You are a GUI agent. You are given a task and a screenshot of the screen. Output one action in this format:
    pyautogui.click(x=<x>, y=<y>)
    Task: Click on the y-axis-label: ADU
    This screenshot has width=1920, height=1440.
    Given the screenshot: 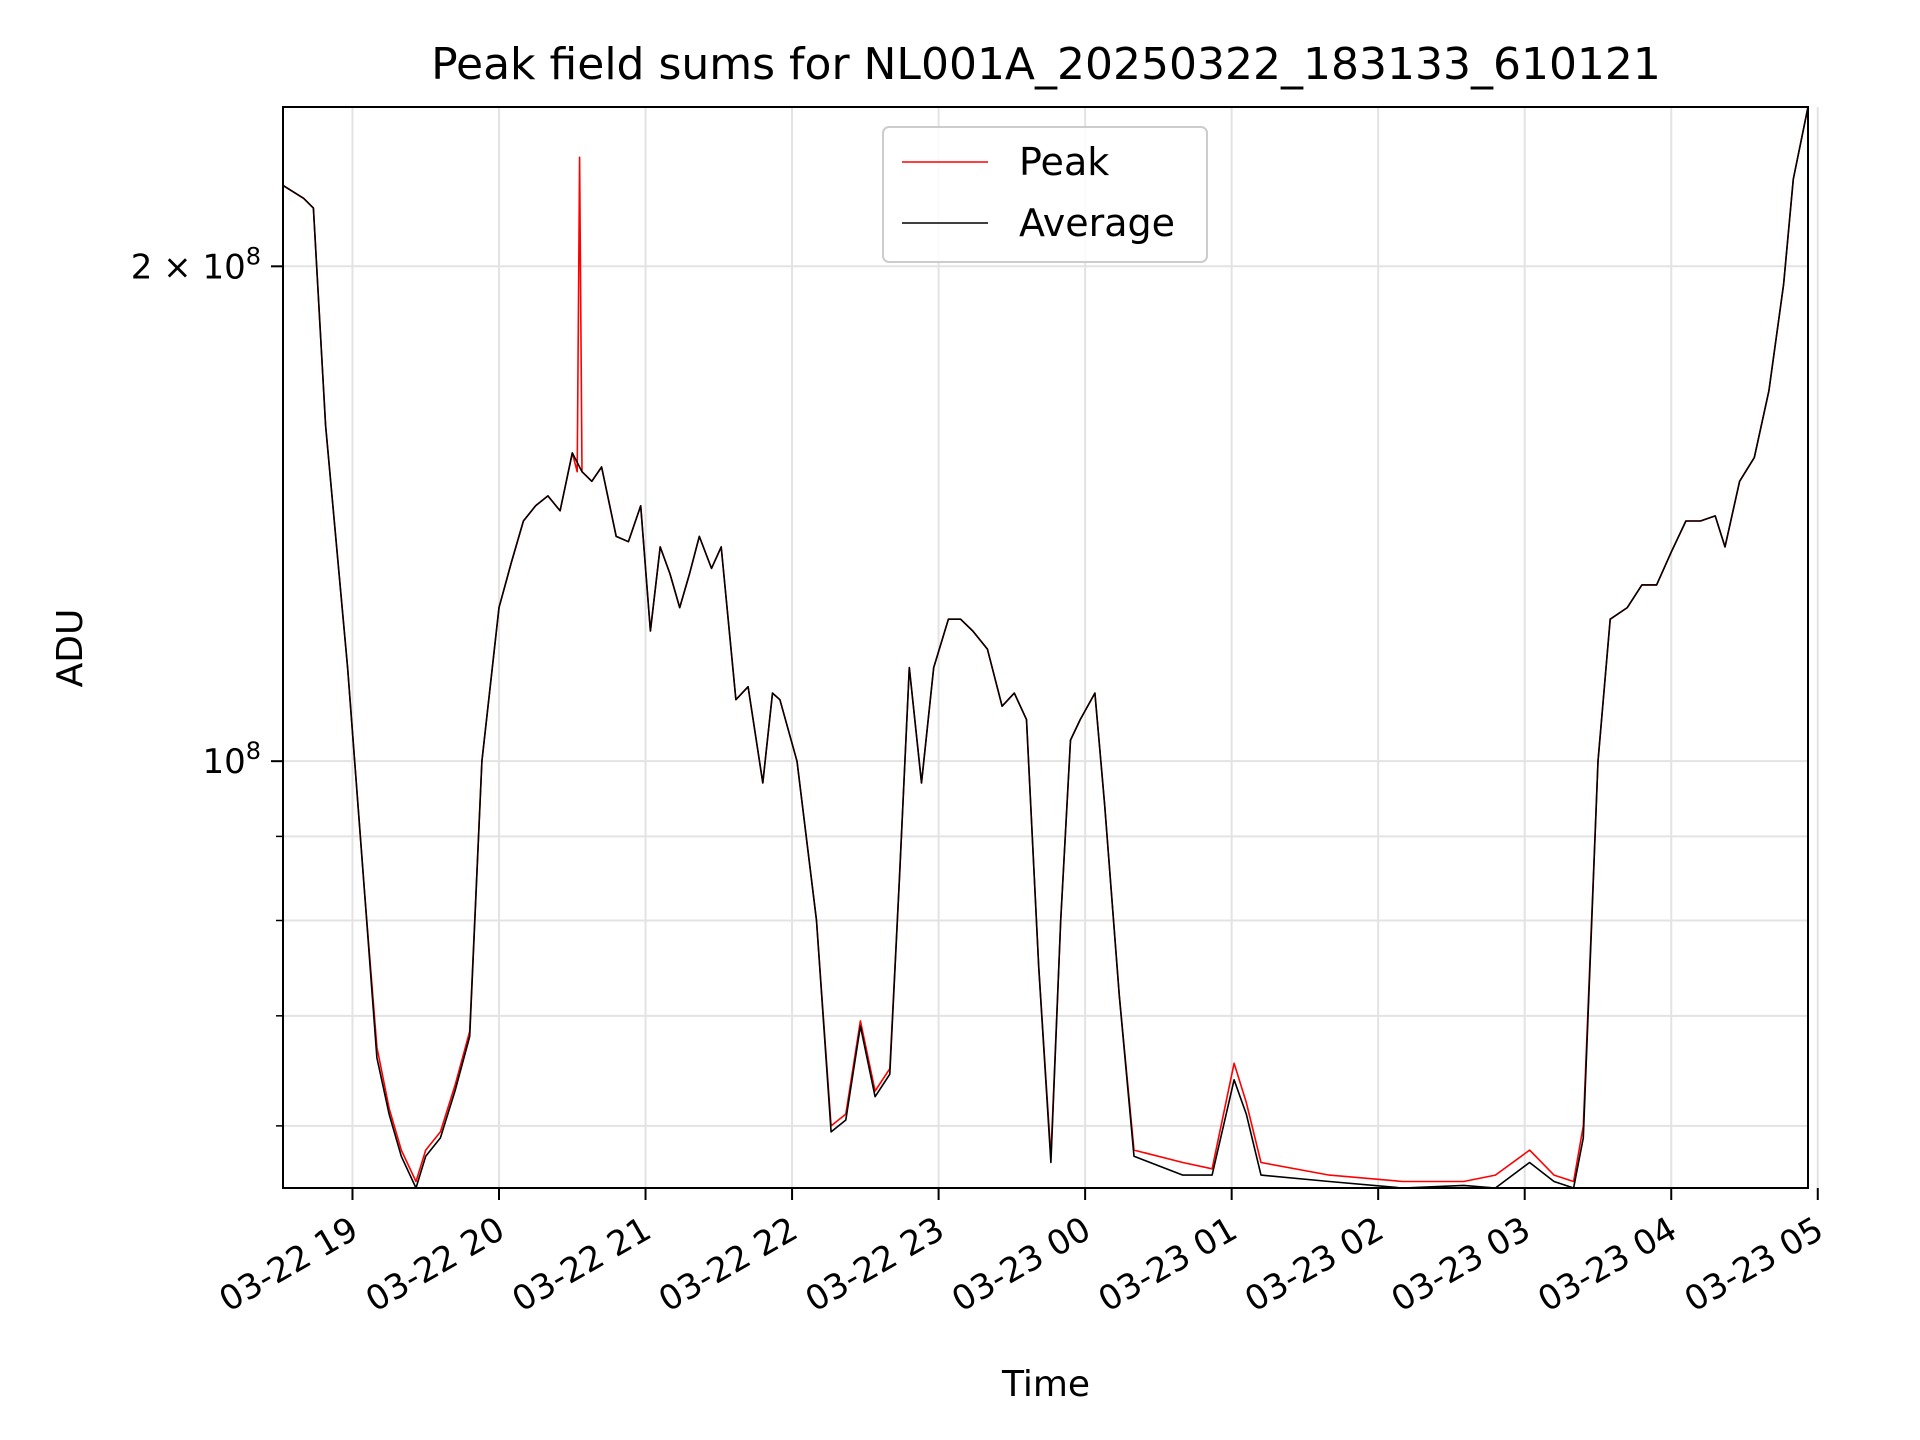 What is the action you would take?
    pyautogui.click(x=70, y=648)
    